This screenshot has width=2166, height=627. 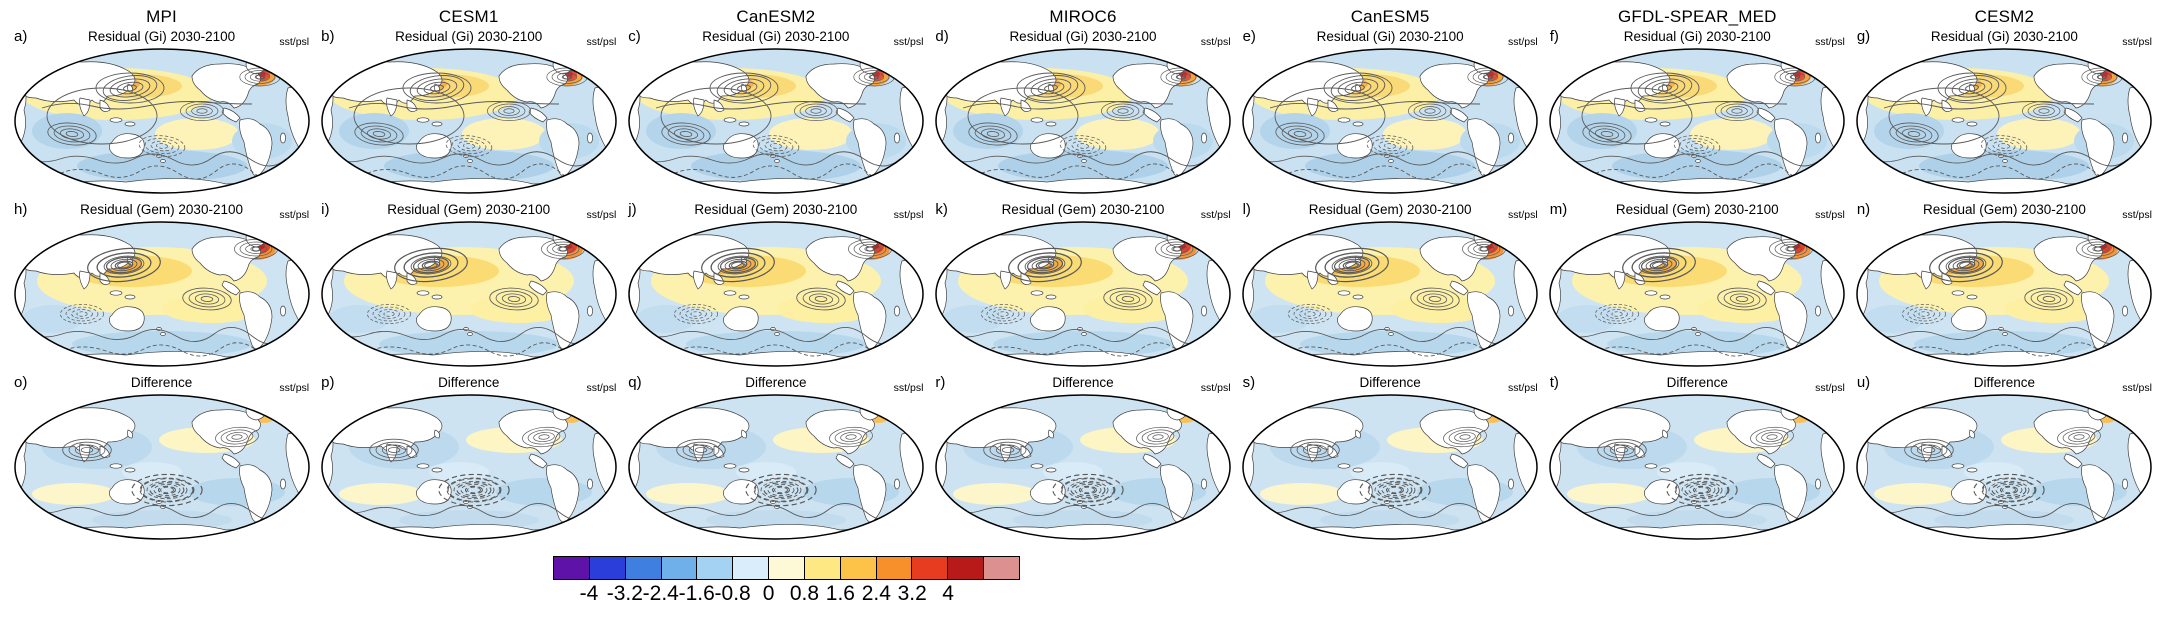 I want to click on map-panel: k) Residual (Gem) 2030-2100 sst/psl, so click(x=1082, y=285).